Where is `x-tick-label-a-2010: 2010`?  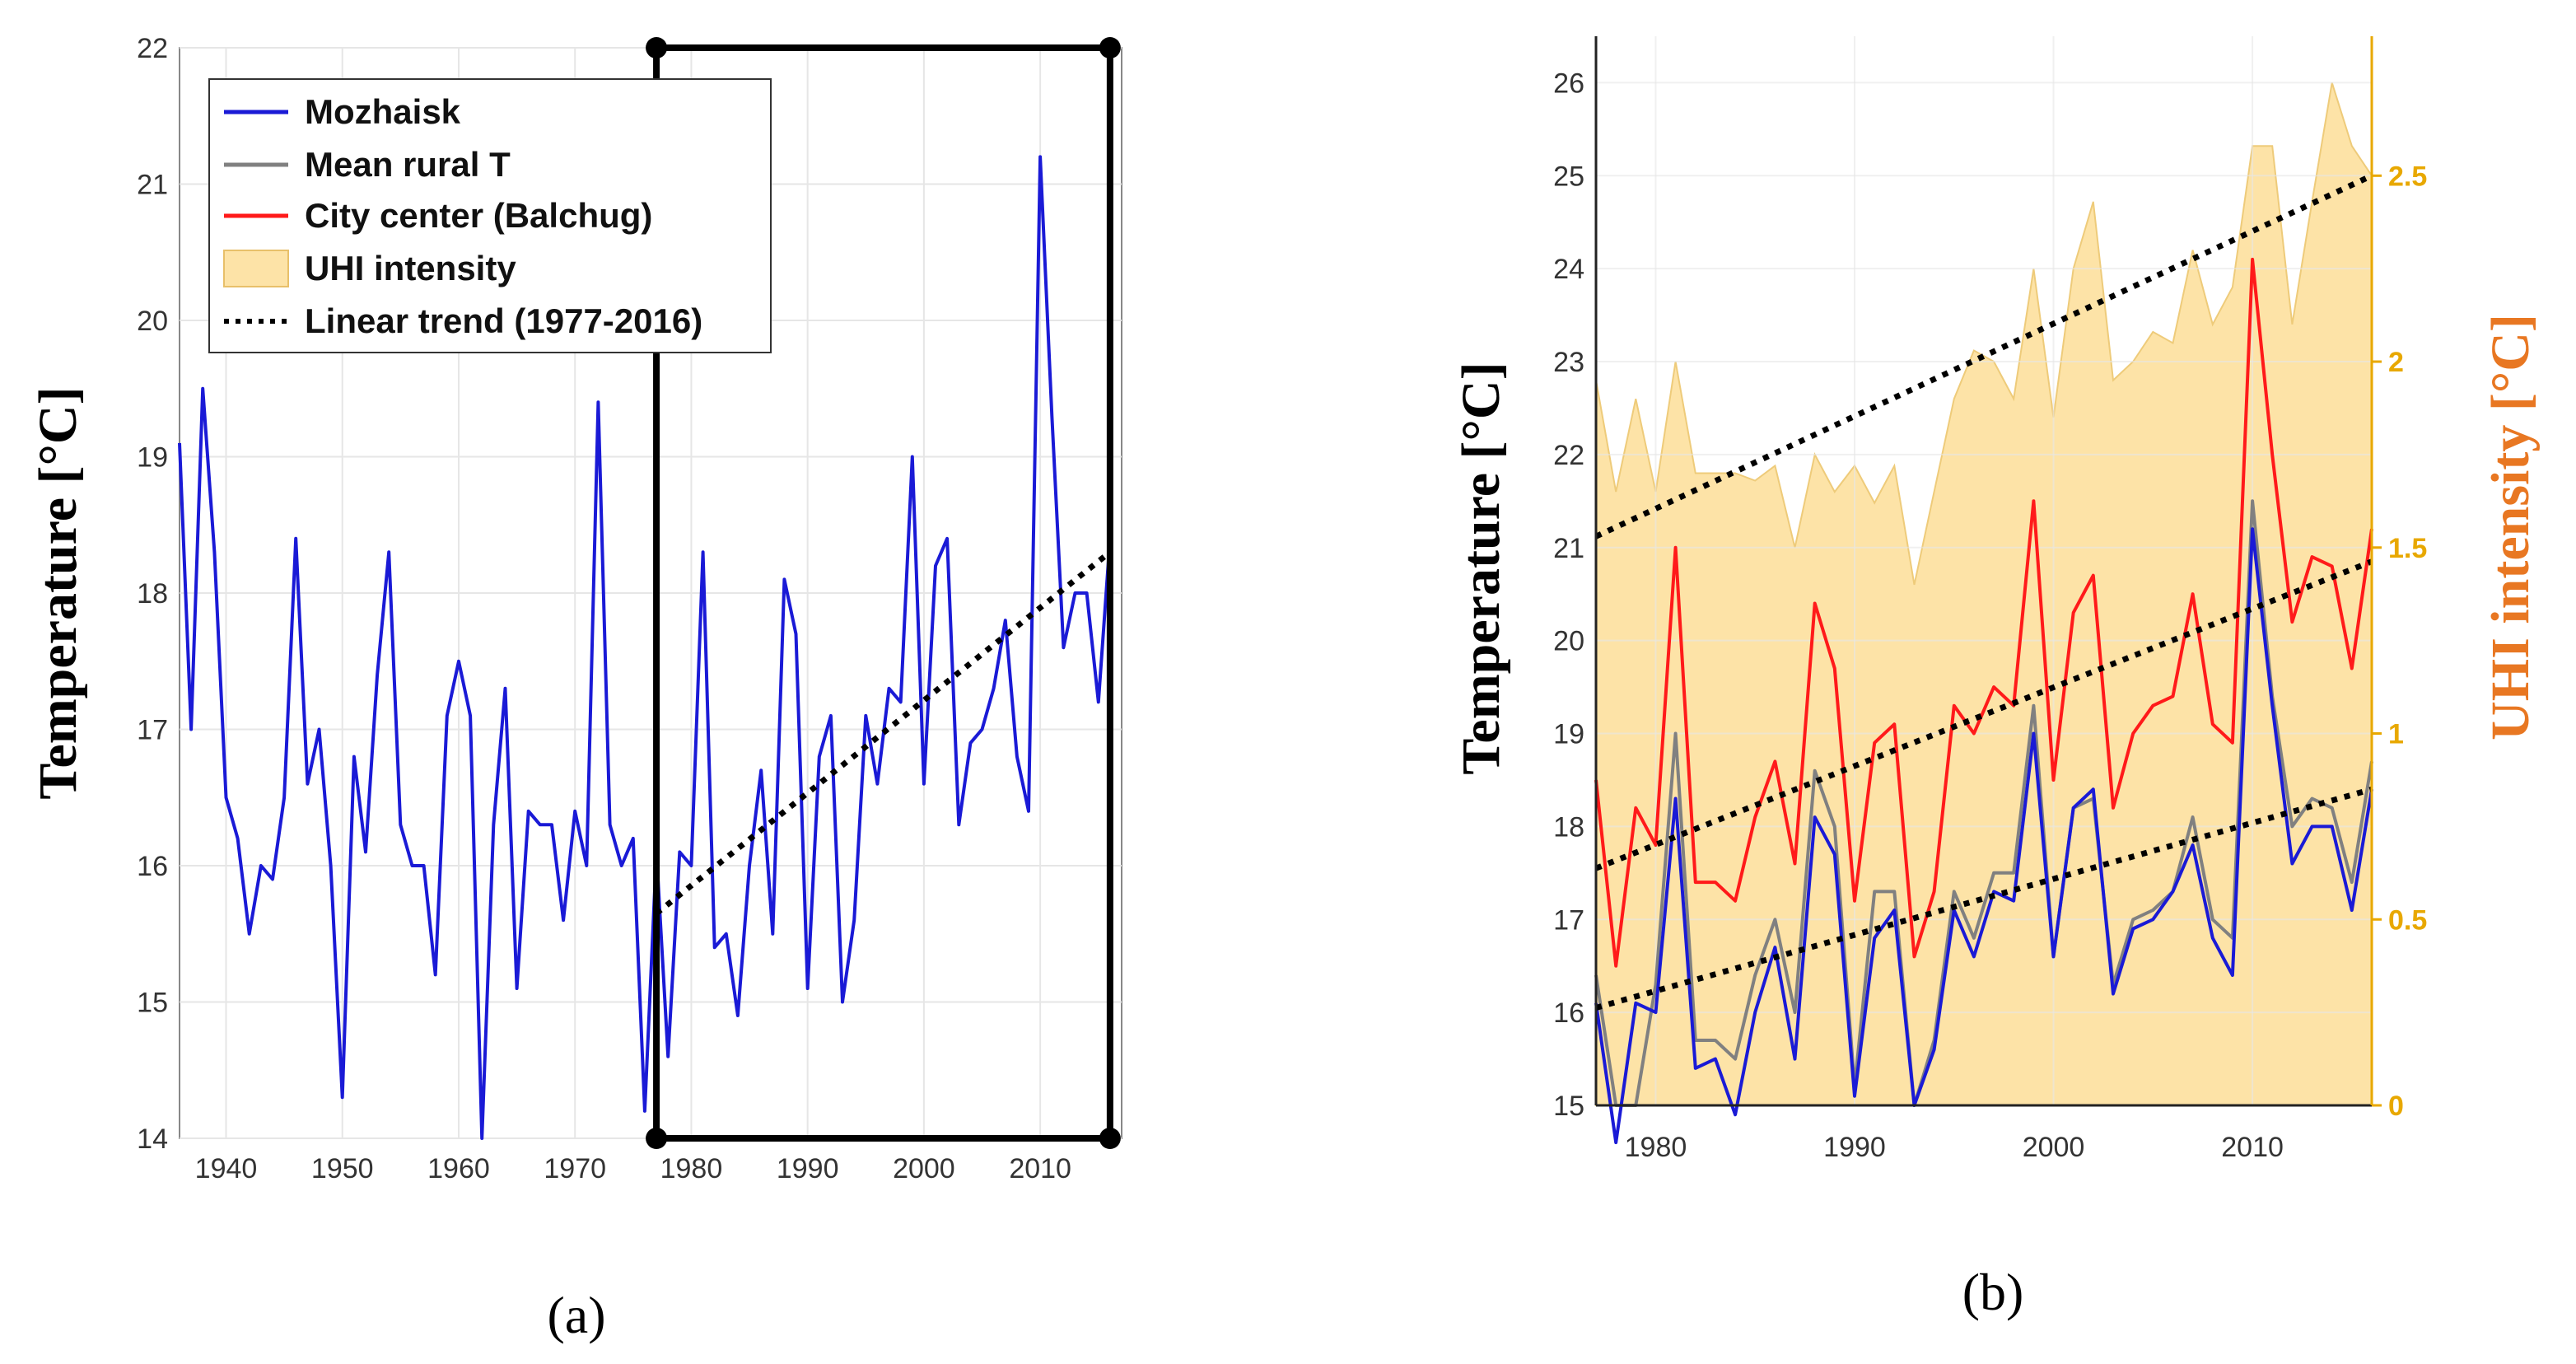
x-tick-label-a-2010: 2010 is located at coordinates (1040, 1168).